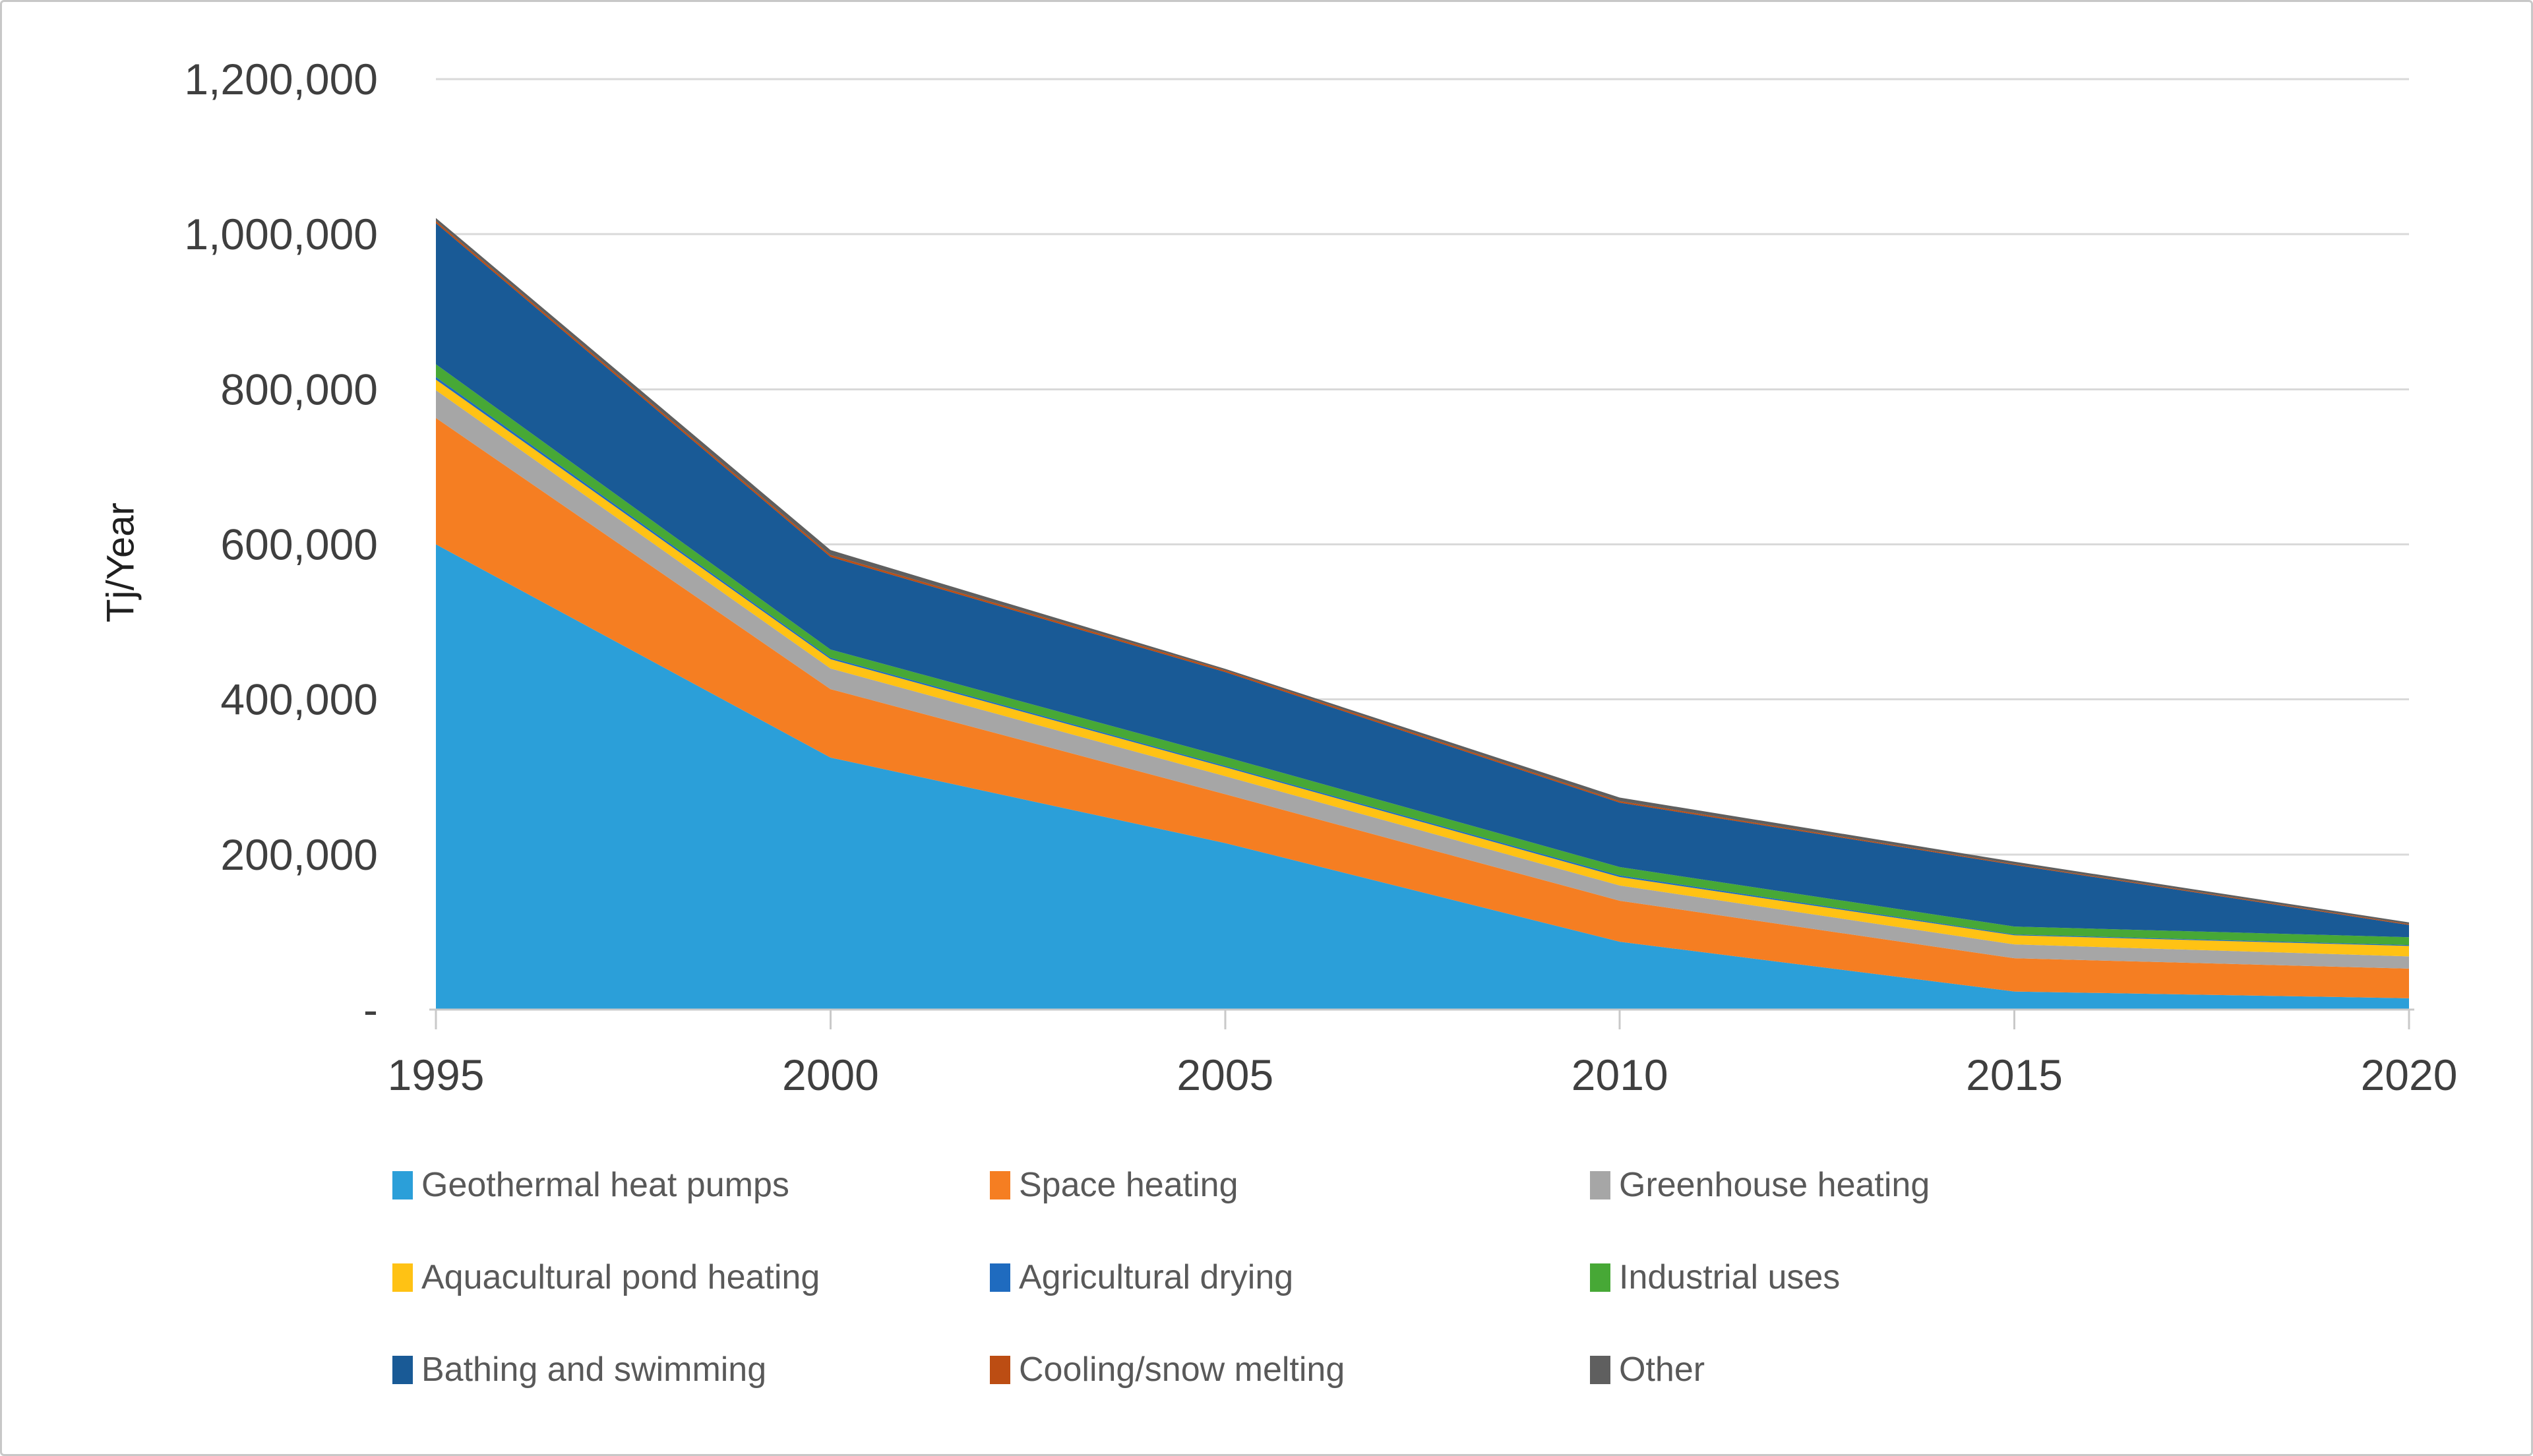 This screenshot has width=2533, height=1456. What do you see at coordinates (1224, 1074) in the screenshot?
I see `x-axis-label: 2005` at bounding box center [1224, 1074].